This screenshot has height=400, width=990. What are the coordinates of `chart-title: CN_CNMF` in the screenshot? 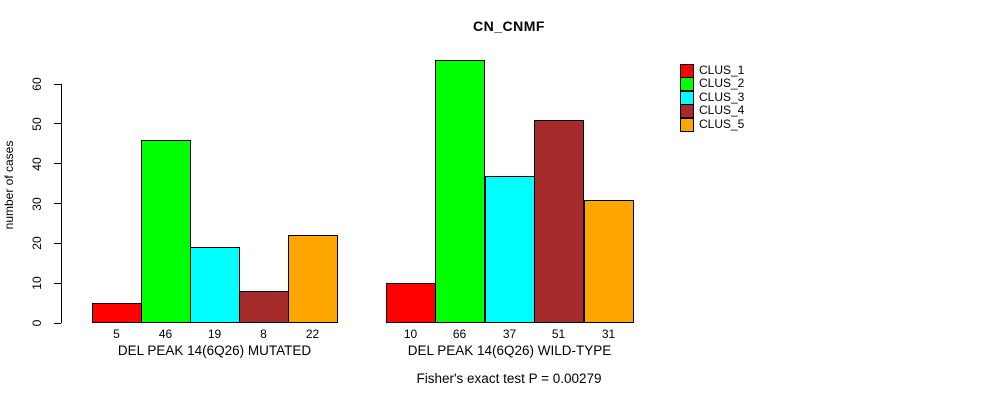 It's located at (509, 26).